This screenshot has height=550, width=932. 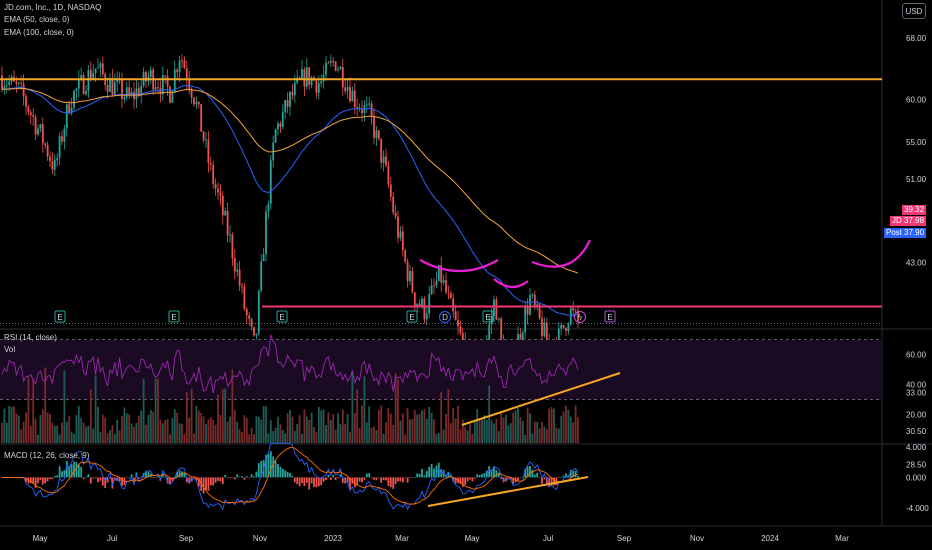 What do you see at coordinates (580, 317) in the screenshot?
I see `lightning-badge` at bounding box center [580, 317].